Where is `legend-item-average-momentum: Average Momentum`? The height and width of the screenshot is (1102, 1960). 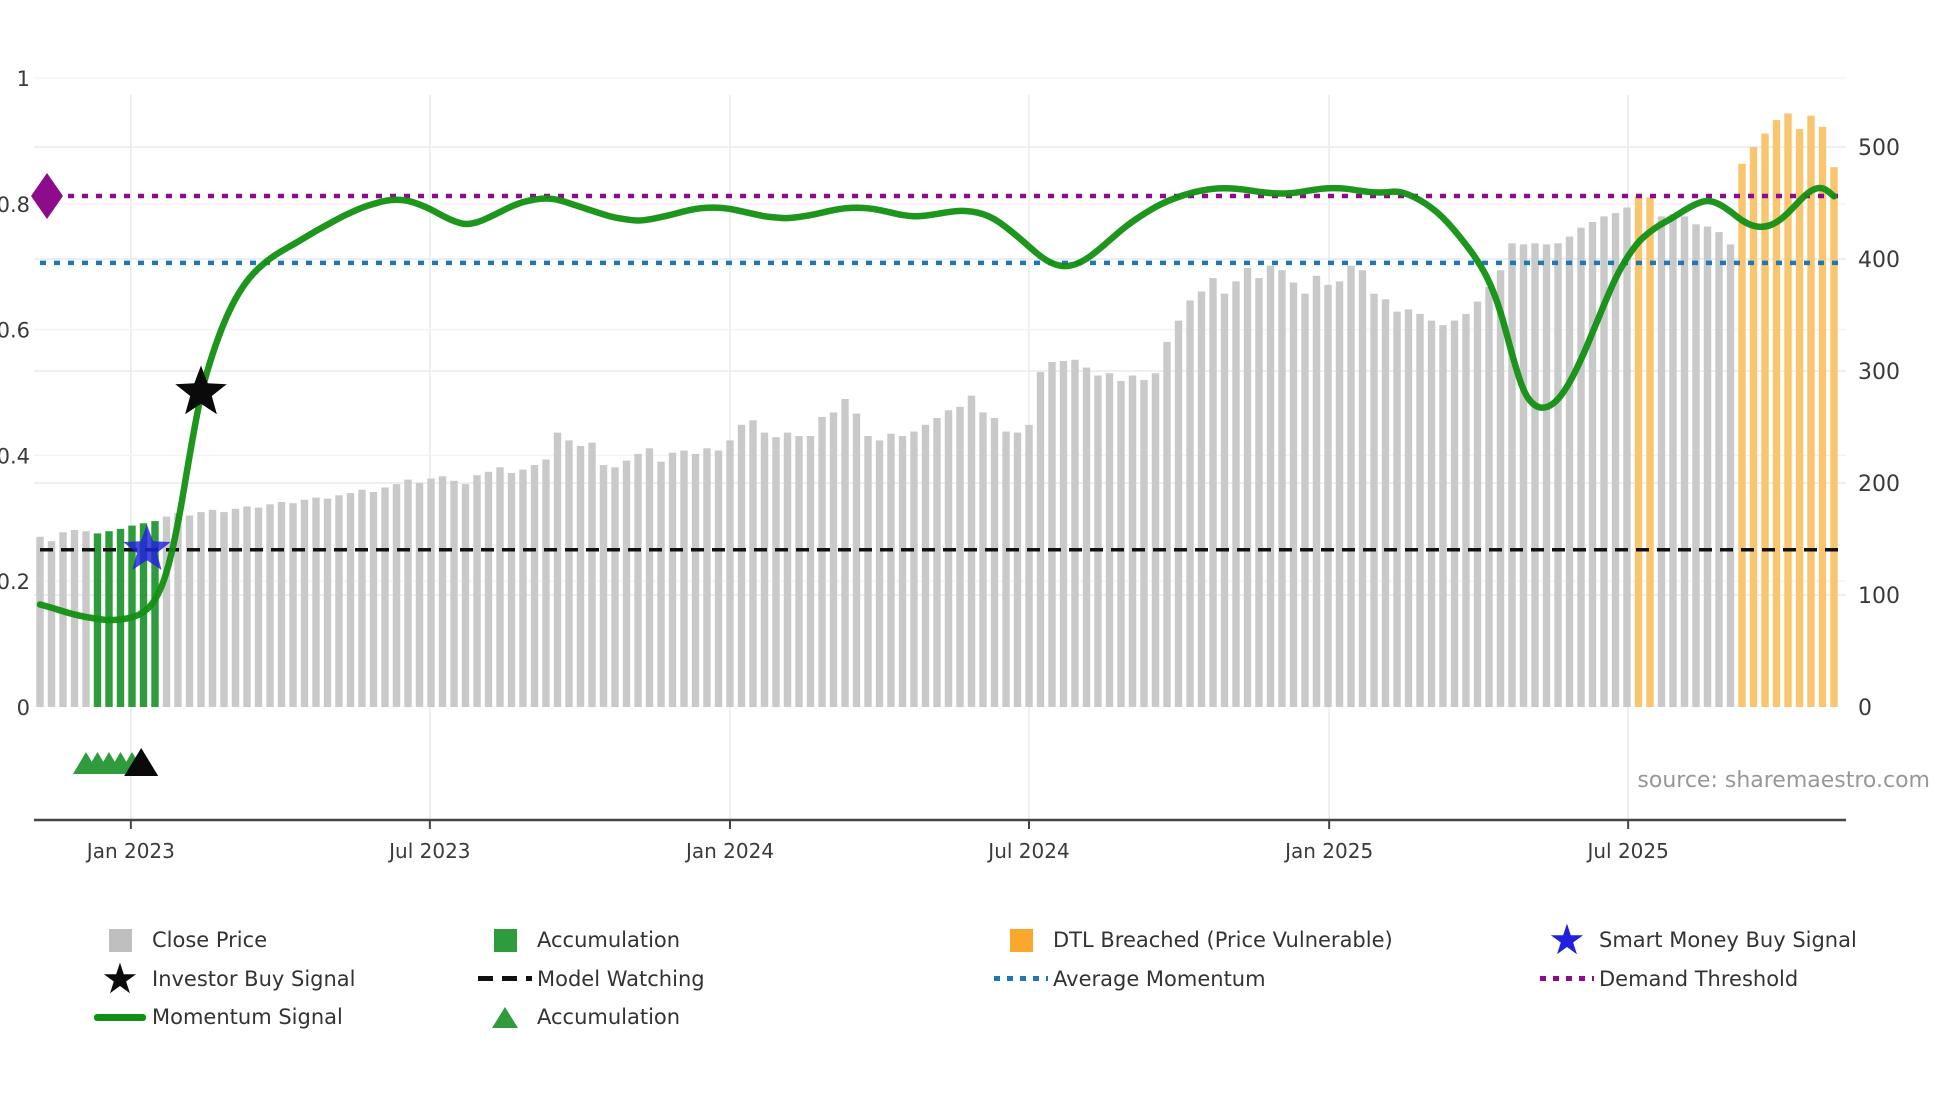 legend-item-average-momentum: Average Momentum is located at coordinates (1191, 979).